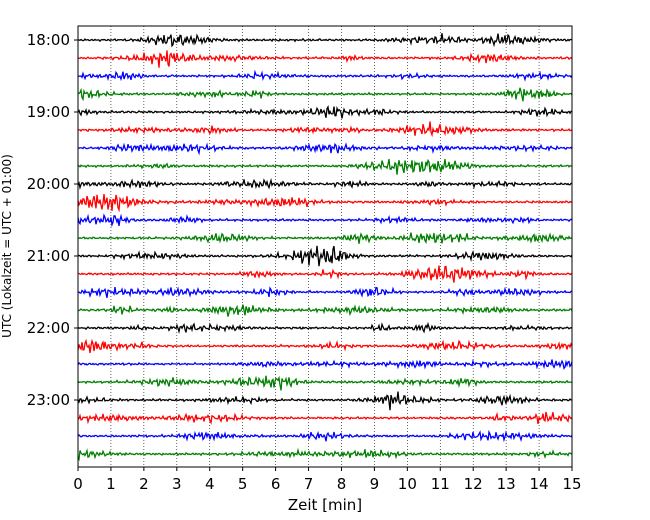 This screenshot has height=520, width=650. I want to click on trace-2045, so click(325, 238).